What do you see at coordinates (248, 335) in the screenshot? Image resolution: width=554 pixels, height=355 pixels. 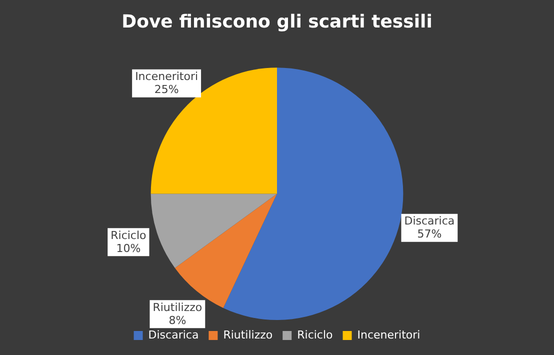 I see `legend-label: Riutilizzo` at bounding box center [248, 335].